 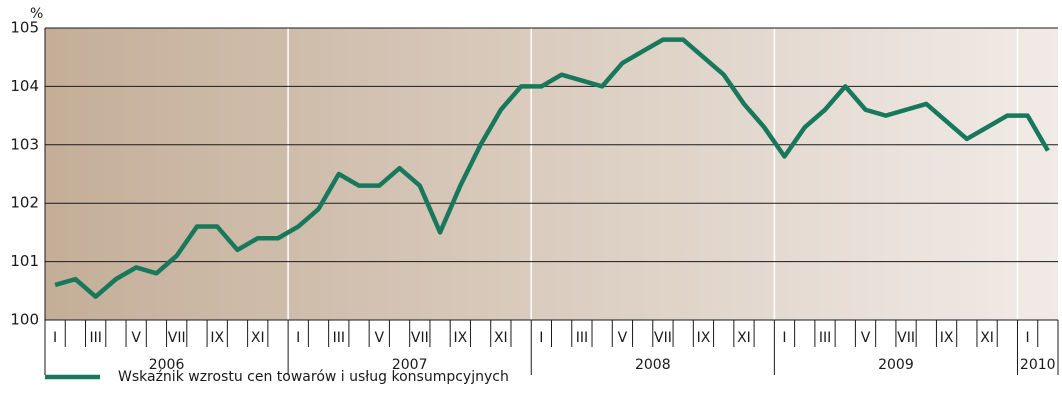 I want to click on y-tick-label: 104, so click(x=24, y=86).